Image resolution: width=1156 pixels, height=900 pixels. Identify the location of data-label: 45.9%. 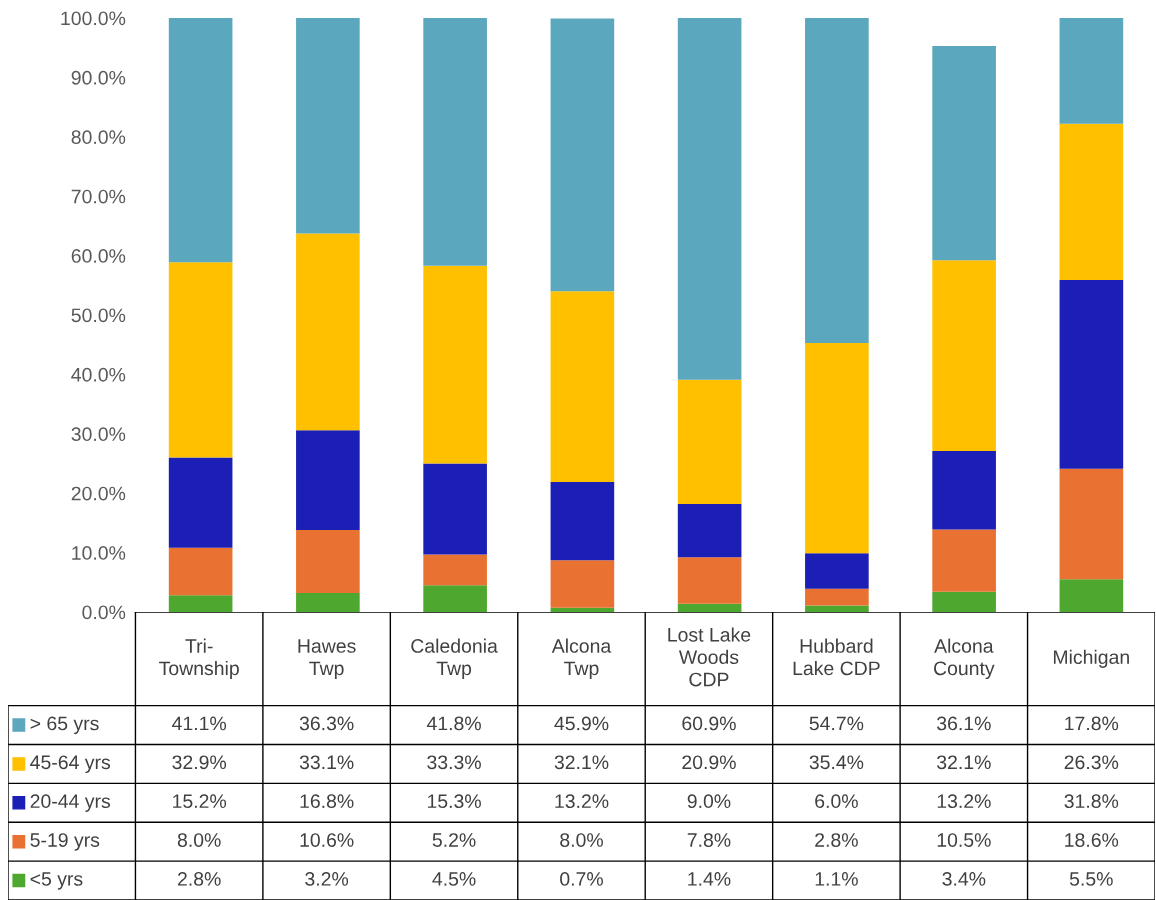
(581, 723).